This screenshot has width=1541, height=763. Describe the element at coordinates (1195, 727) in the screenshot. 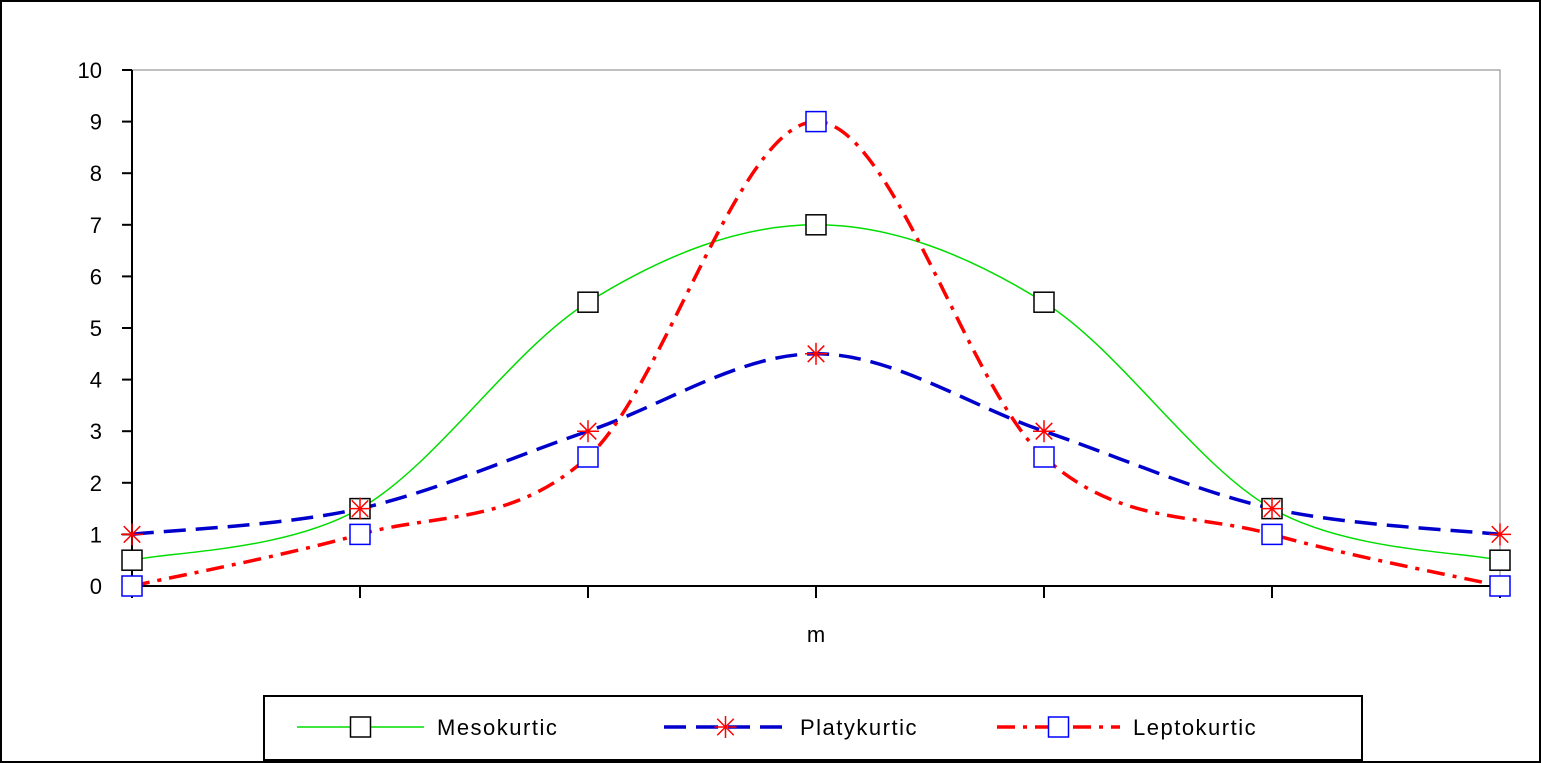

I see `legend-label-leptokurtic: Leptokurtic` at that location.